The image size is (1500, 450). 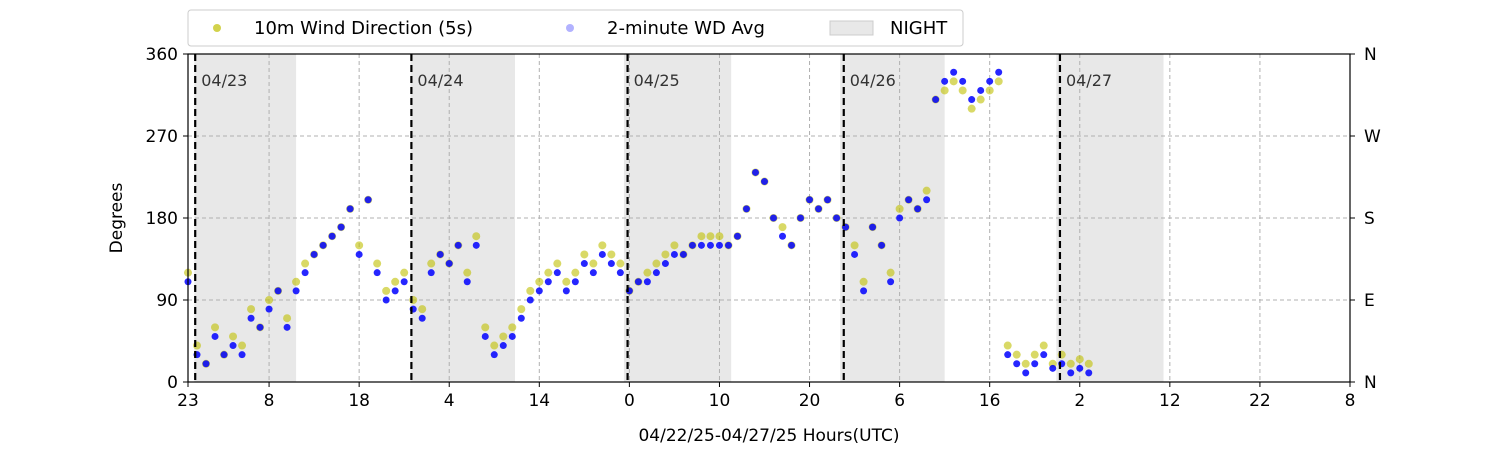 What do you see at coordinates (1089, 80) in the screenshot?
I see `day-marker-label-4: 04/27` at bounding box center [1089, 80].